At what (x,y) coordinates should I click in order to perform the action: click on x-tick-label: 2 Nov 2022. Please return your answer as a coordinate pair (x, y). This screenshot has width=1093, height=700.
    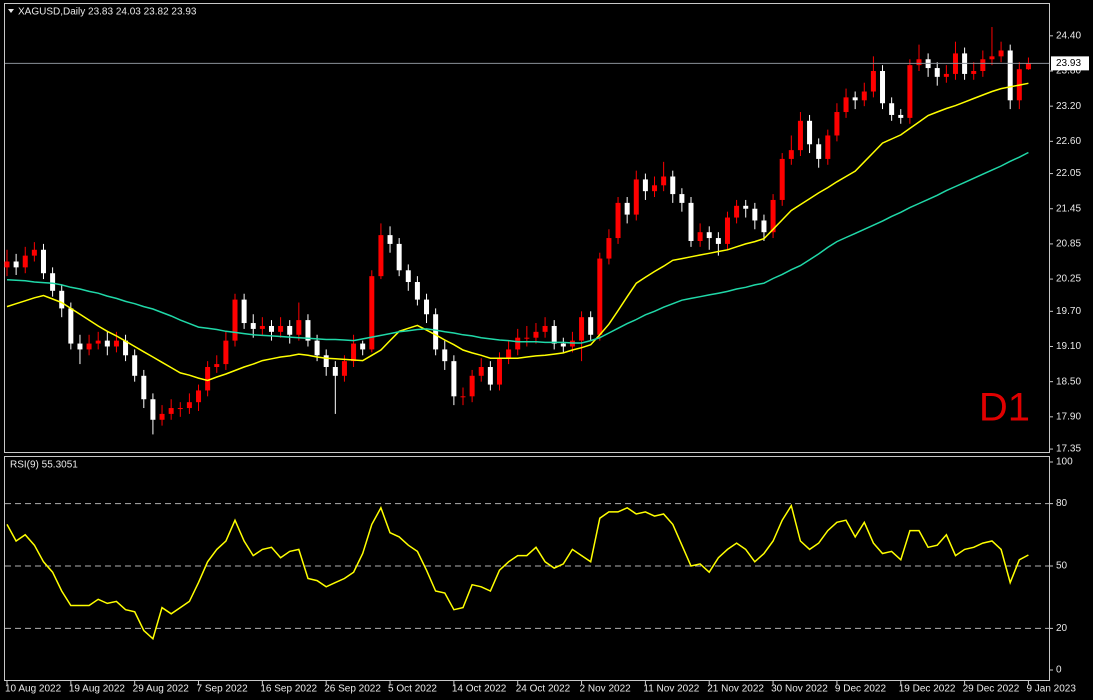
    Looking at the image, I should click on (606, 689).